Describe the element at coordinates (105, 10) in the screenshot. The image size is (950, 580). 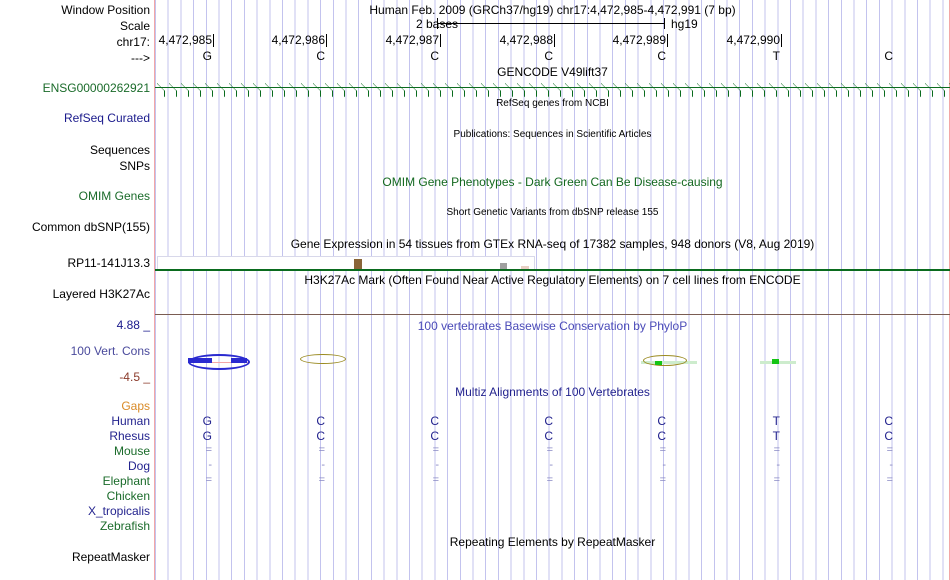
I see `label-window-position: Window Position` at that location.